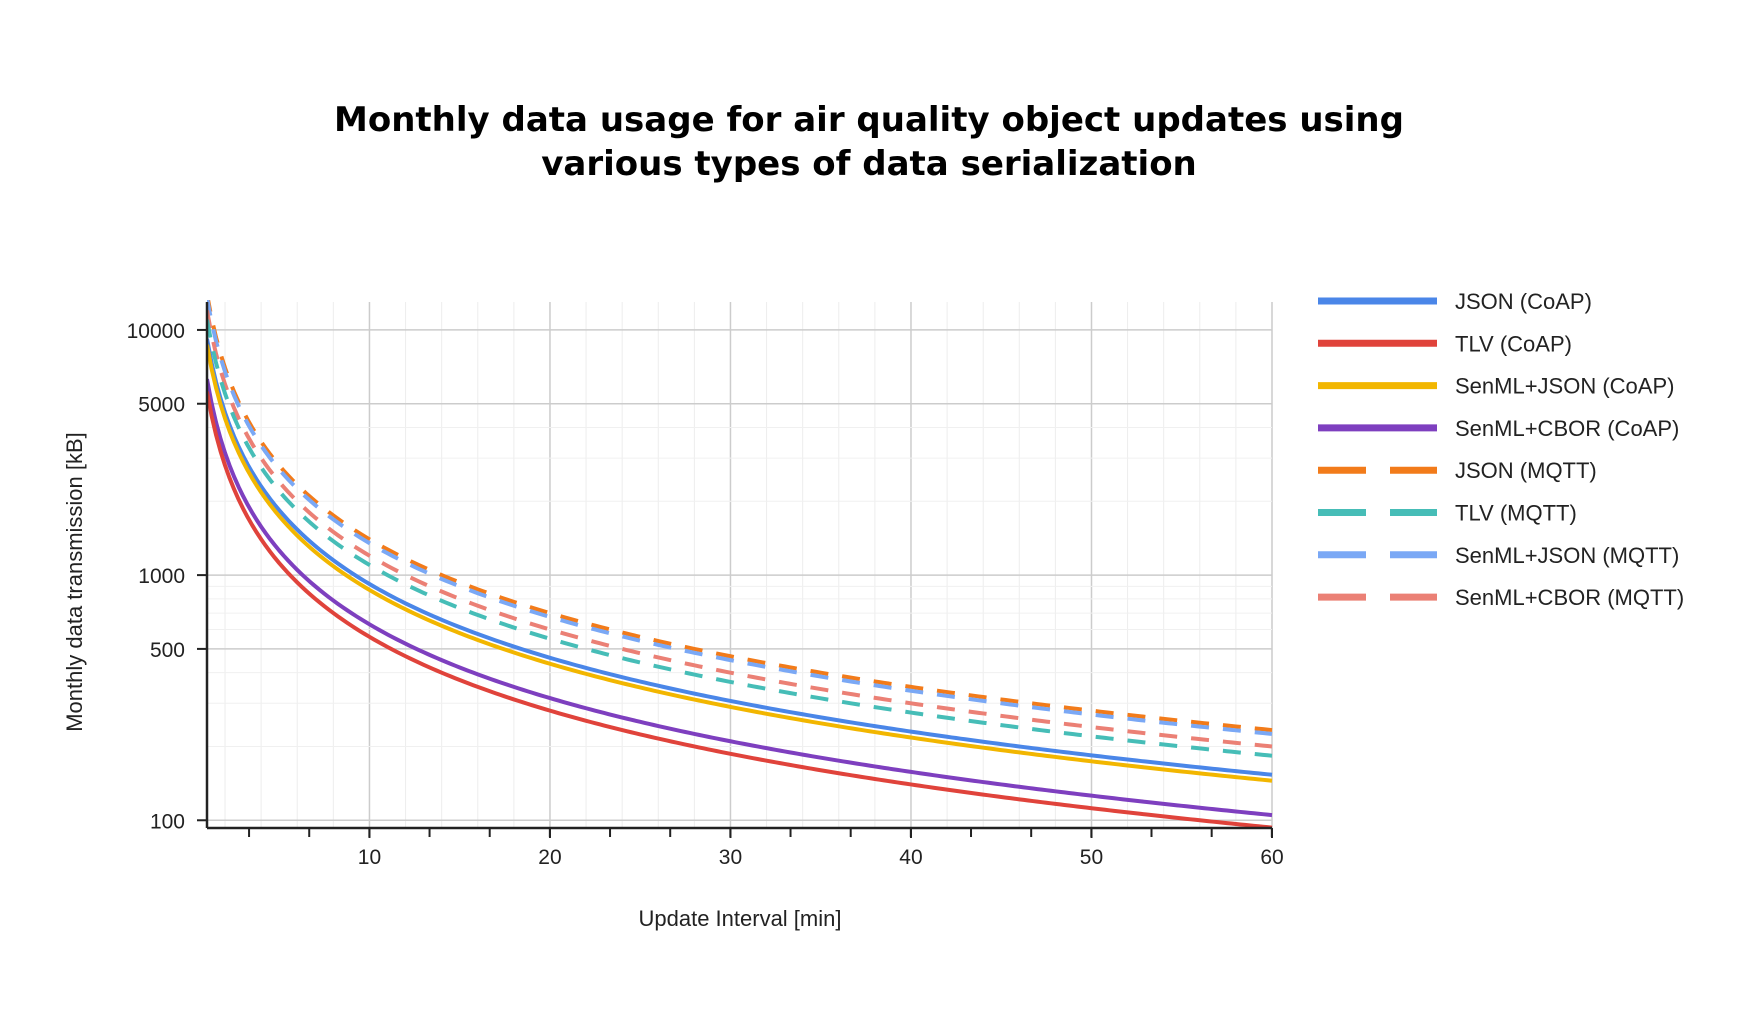 This screenshot has height=1015, width=1745. I want to click on y-axis-label: Monthly data transmission [kB], so click(74, 582).